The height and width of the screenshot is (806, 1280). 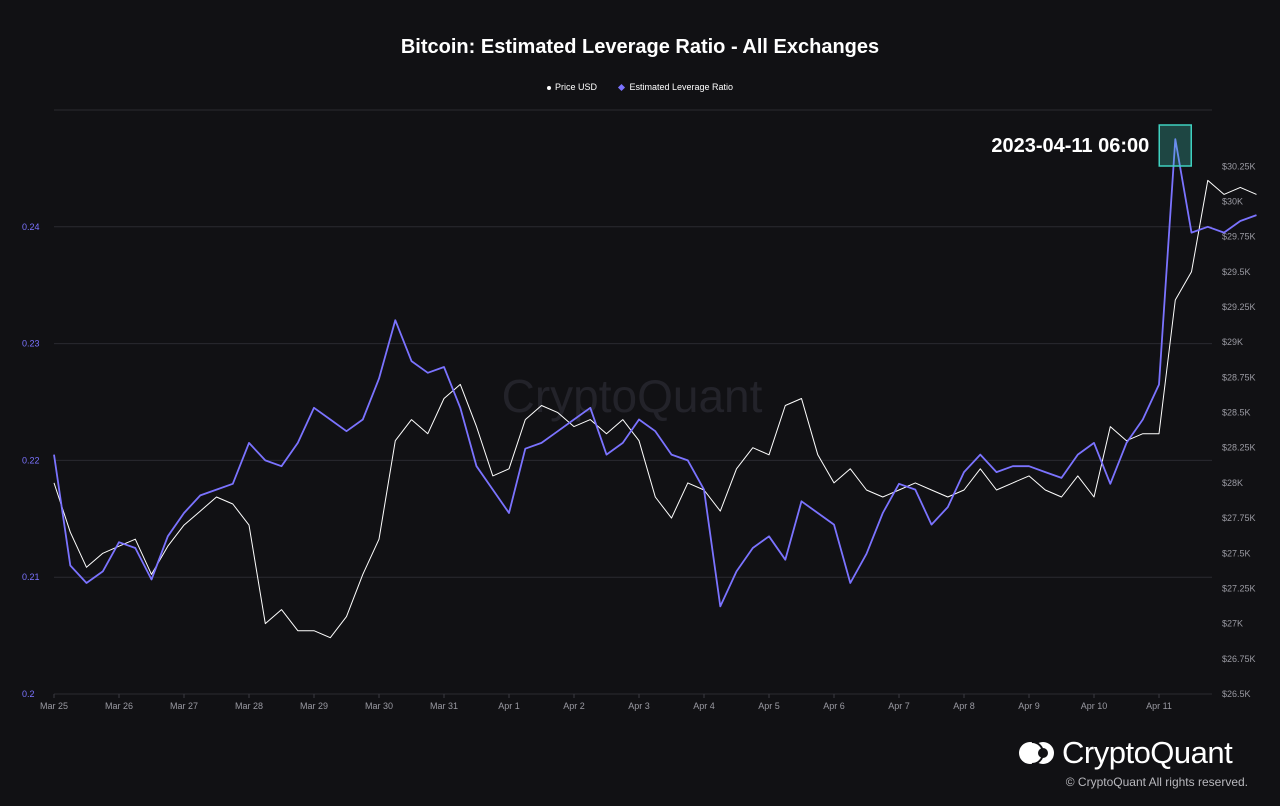 I want to click on watermark: CryptoQuant, so click(x=632, y=396).